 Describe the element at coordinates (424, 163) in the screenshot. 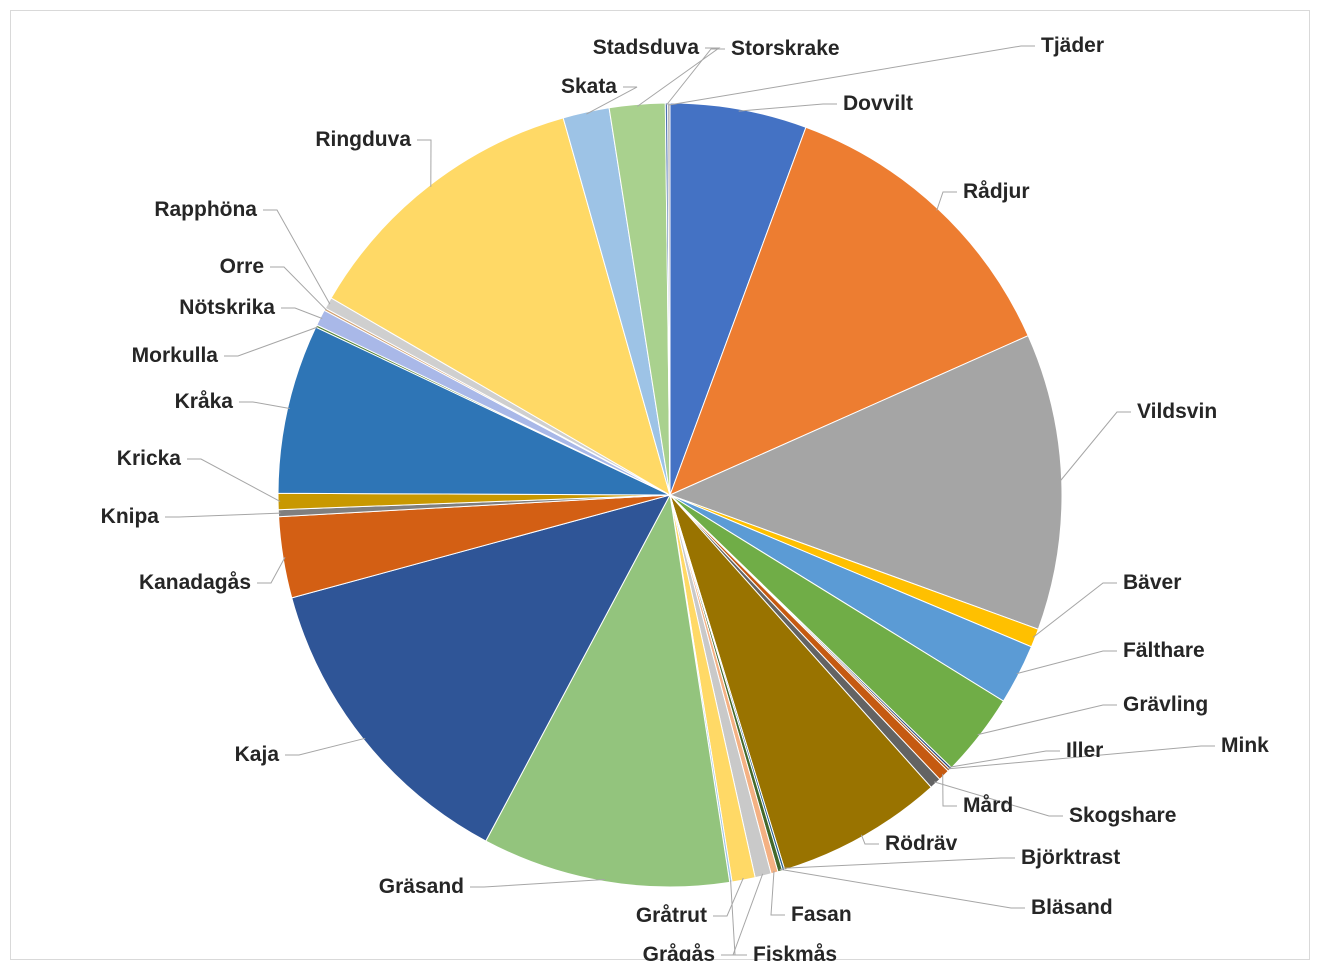

I see `leader-line-ringduva` at that location.